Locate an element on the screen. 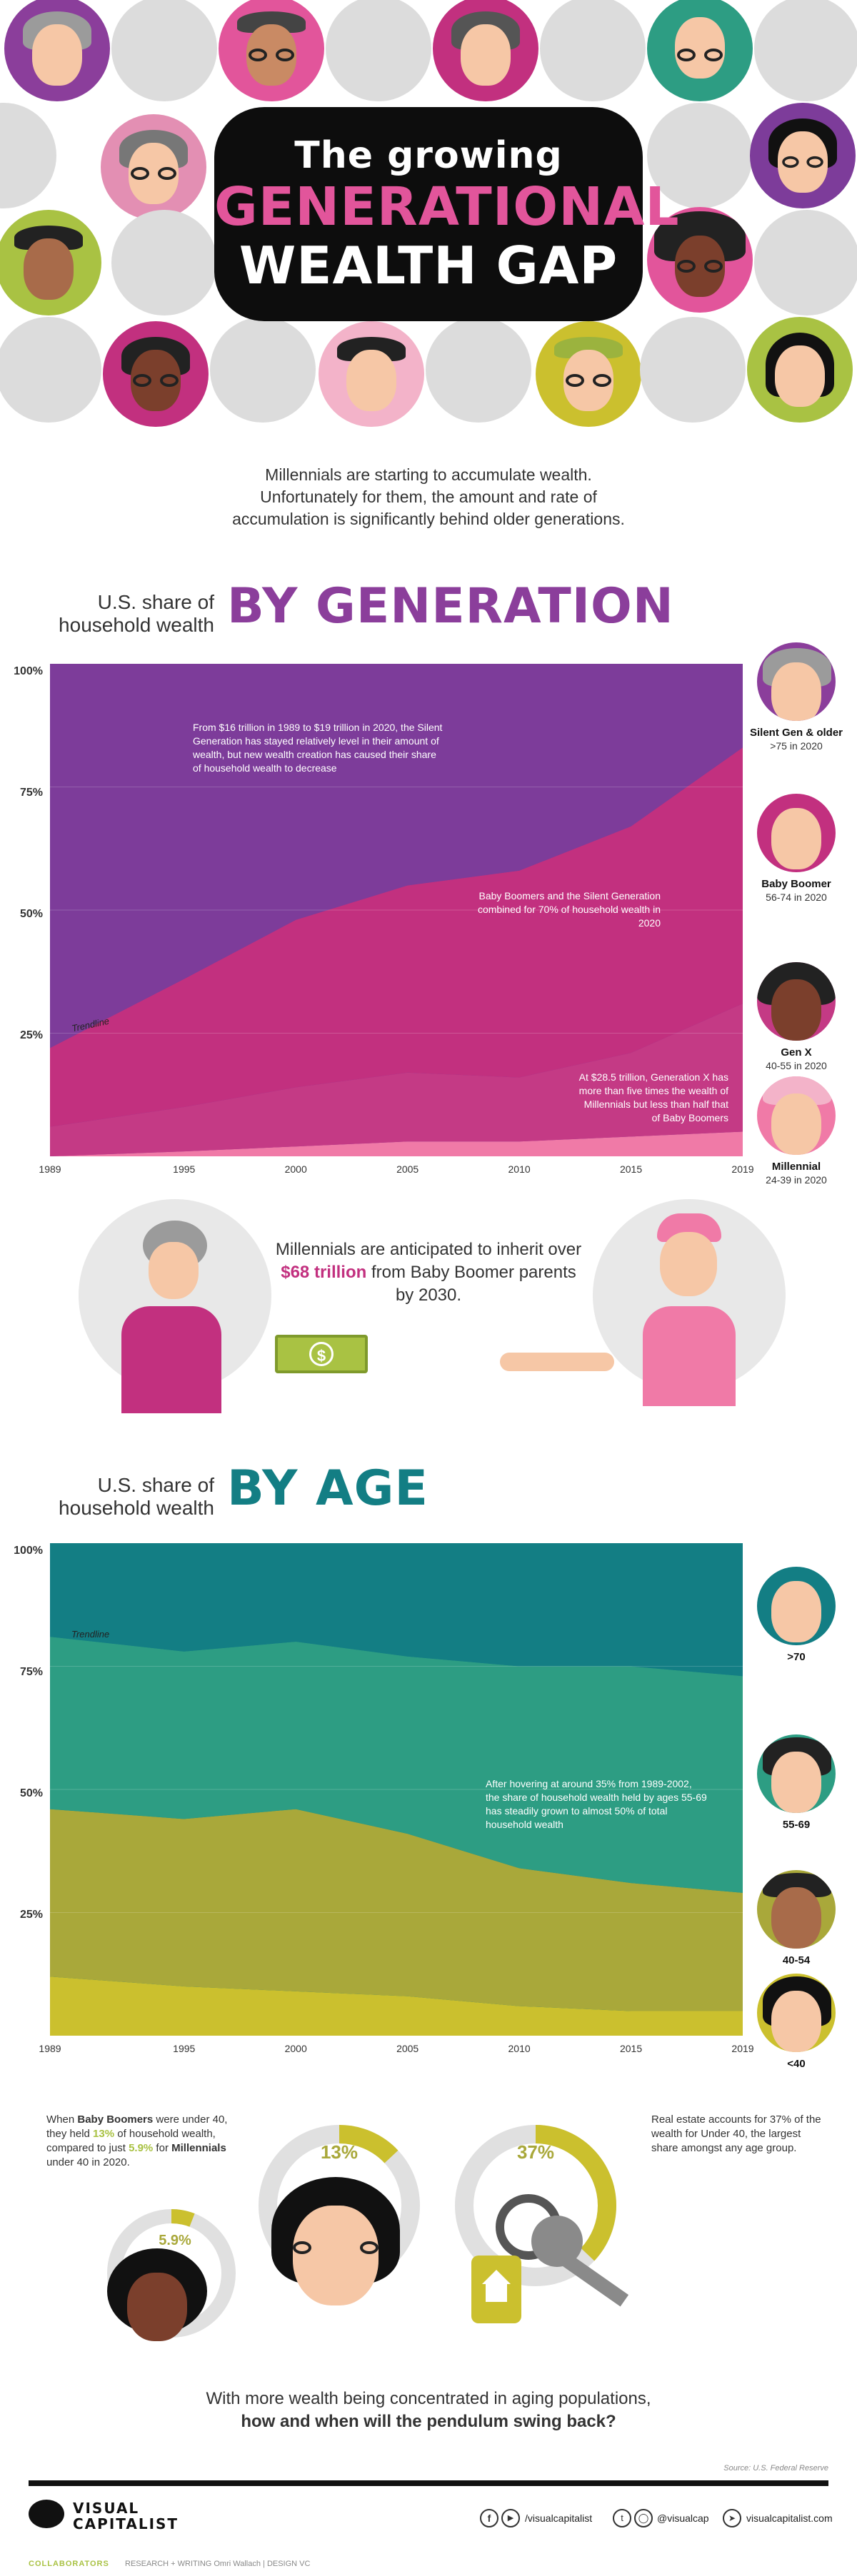  silent-gen-avatar is located at coordinates (796, 681).